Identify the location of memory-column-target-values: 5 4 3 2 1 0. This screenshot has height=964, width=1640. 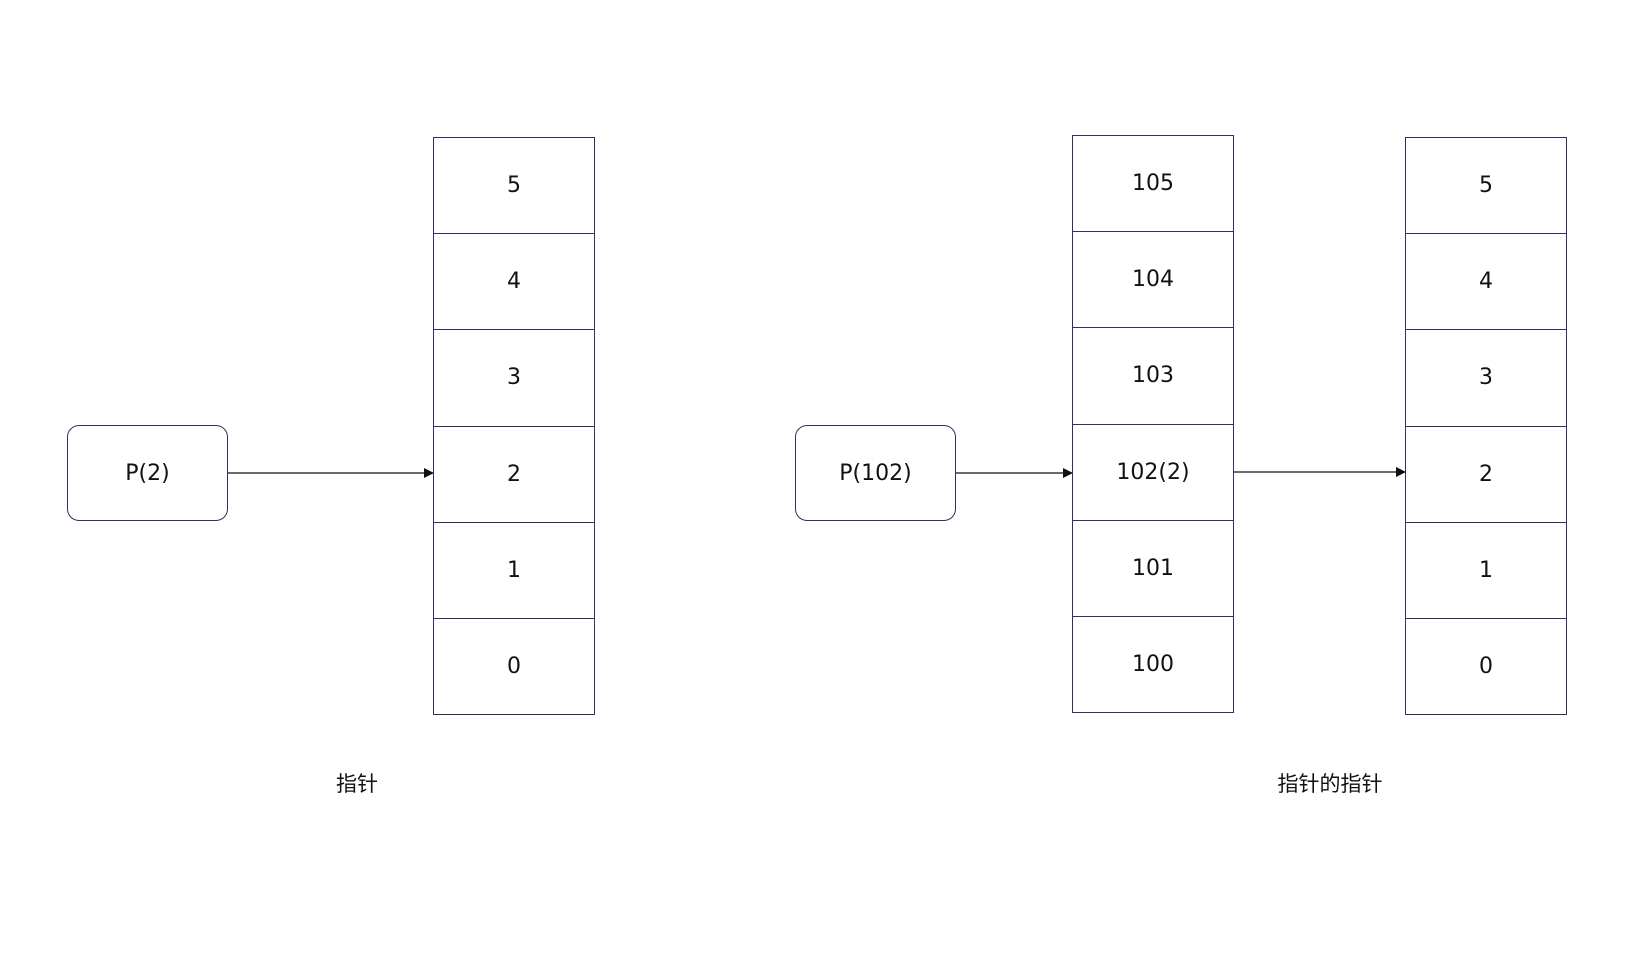
(1486, 426).